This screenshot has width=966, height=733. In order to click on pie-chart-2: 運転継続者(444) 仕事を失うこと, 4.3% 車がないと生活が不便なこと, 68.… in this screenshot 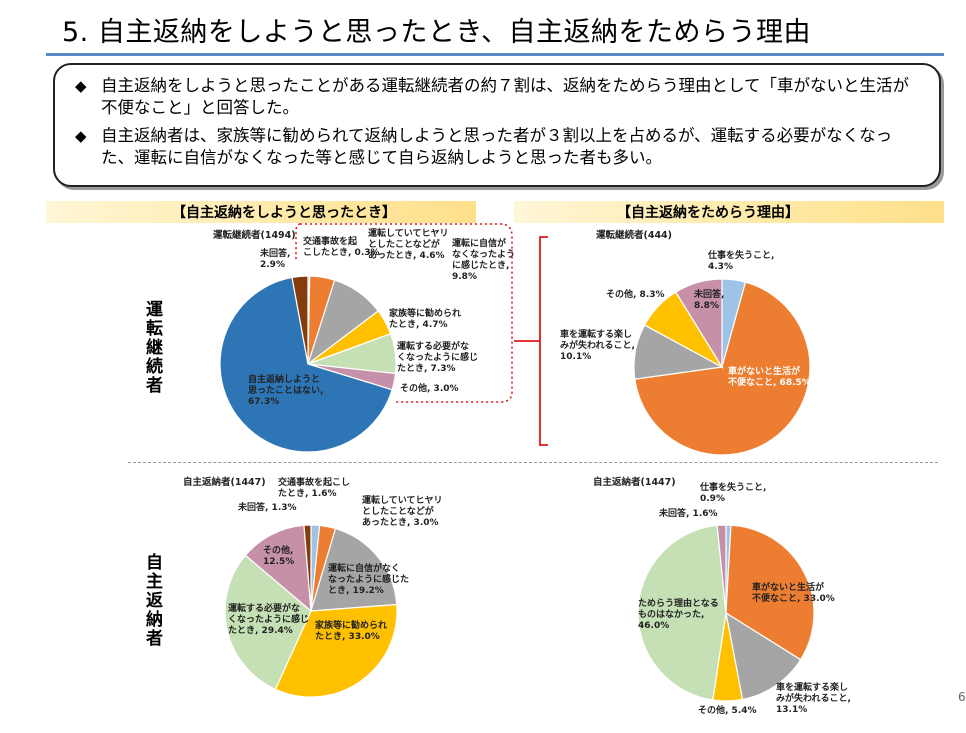, I will do `click(685, 342)`.